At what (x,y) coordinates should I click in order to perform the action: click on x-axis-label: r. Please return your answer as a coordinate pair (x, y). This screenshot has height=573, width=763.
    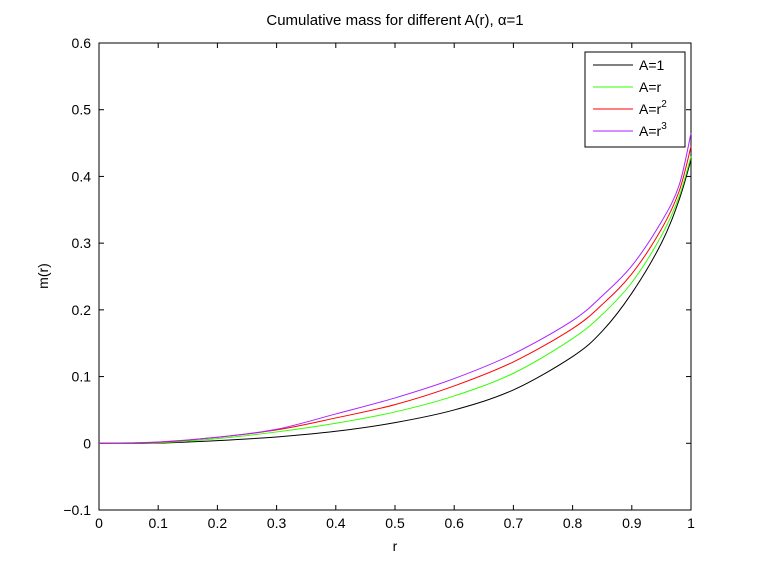
    Looking at the image, I should click on (395, 546).